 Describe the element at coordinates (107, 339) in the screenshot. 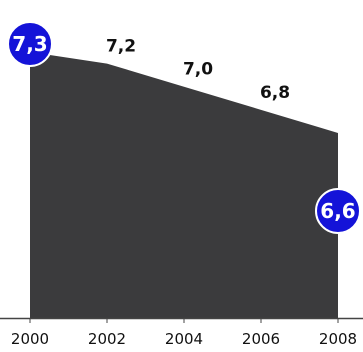

I see `x-tick-label: 2002` at that location.